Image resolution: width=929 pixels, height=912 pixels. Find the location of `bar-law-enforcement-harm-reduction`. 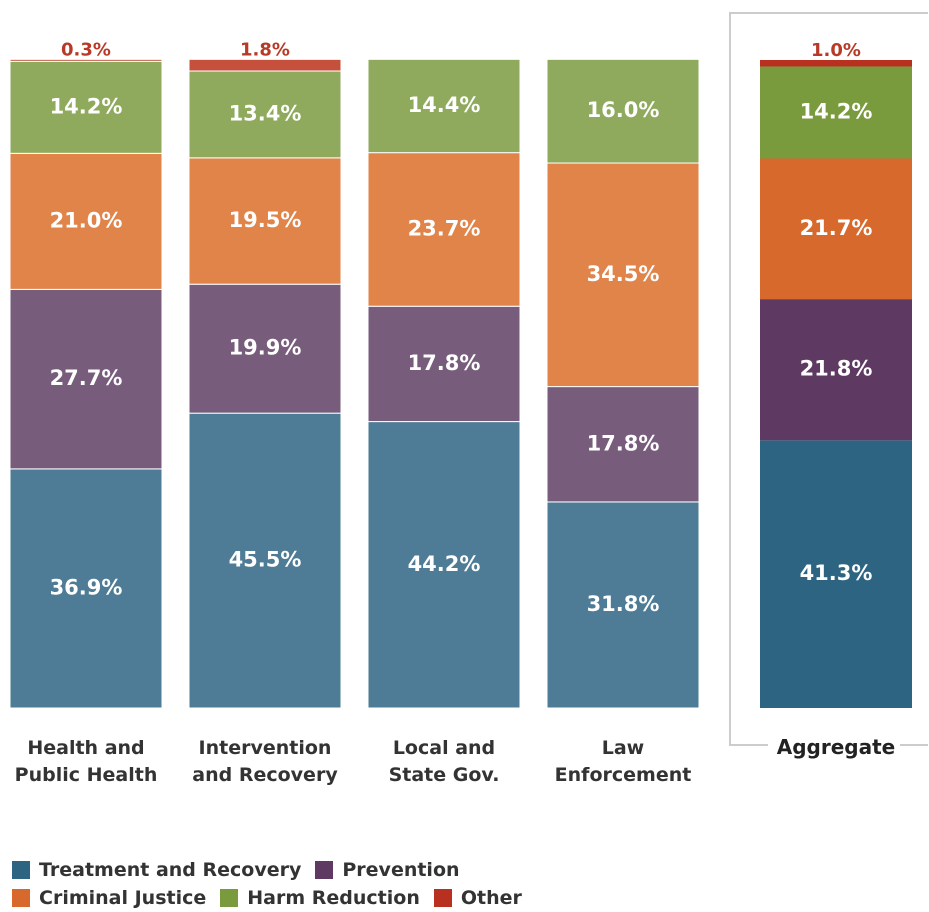

bar-law-enforcement-harm-reduction is located at coordinates (623, 111).